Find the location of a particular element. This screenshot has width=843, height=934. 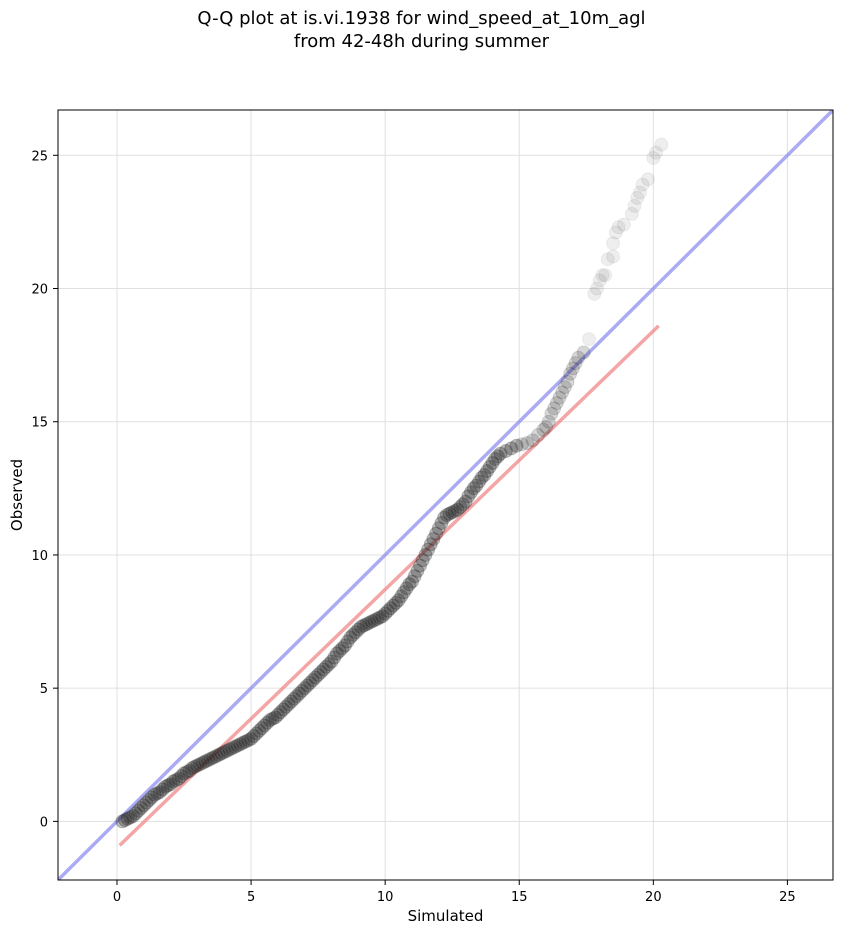

x-axis-label: Simulated is located at coordinates (446, 916).